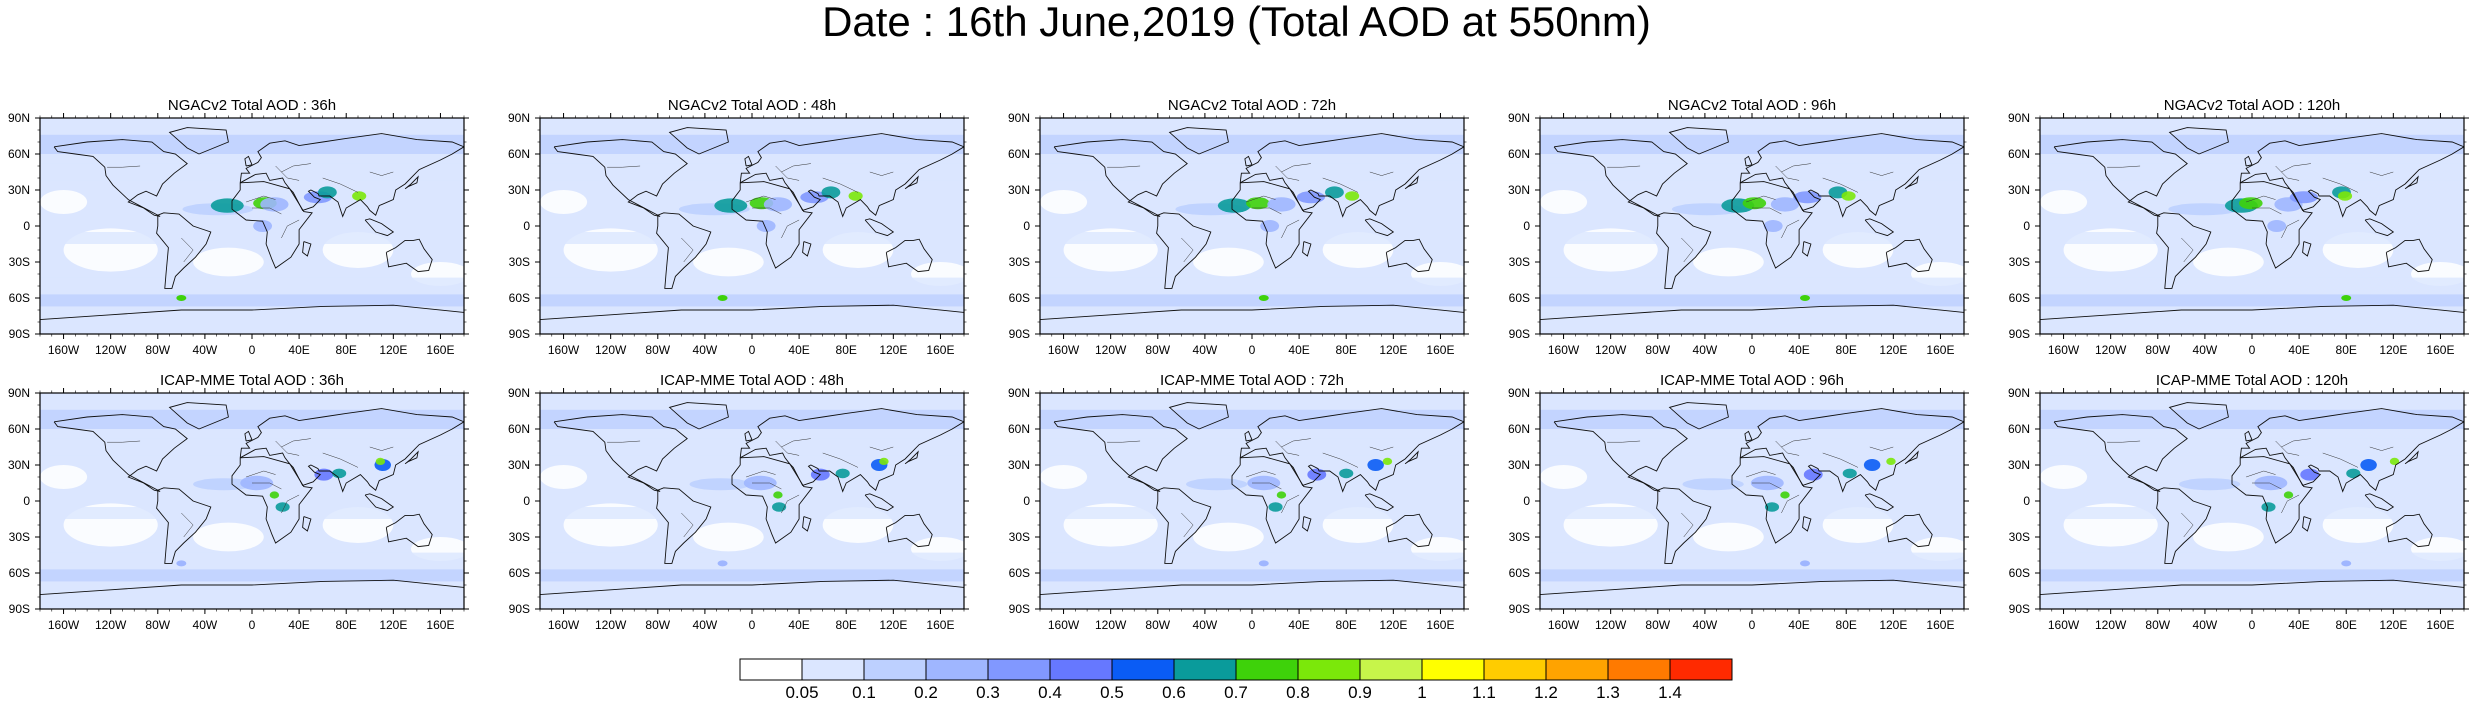  Describe the element at coordinates (298, 350) in the screenshot. I see `lon-tick-label: 40E` at that location.